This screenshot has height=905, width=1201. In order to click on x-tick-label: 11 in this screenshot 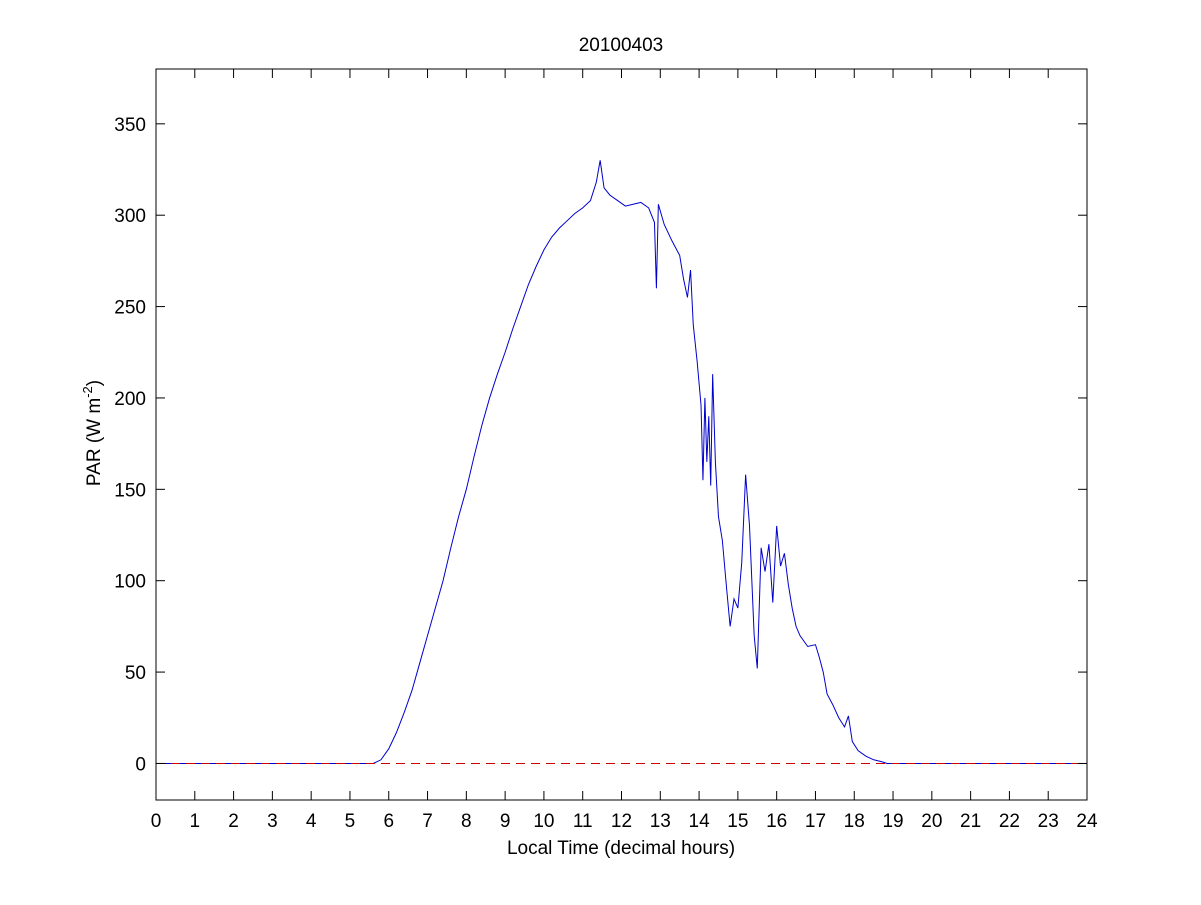, I will do `click(583, 821)`.